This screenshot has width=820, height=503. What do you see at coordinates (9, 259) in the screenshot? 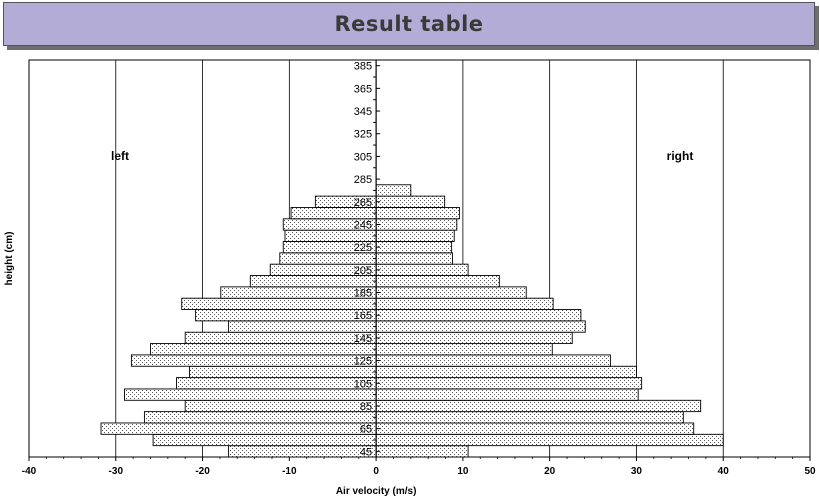
I see `y-axis-title: height (cm)` at bounding box center [9, 259].